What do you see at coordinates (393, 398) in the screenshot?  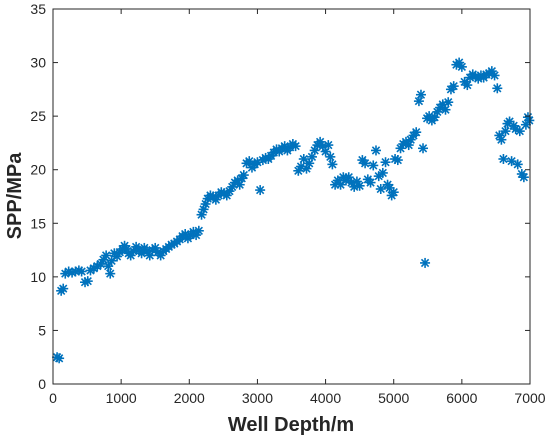 I see `x-tick-label: 5000` at bounding box center [393, 398].